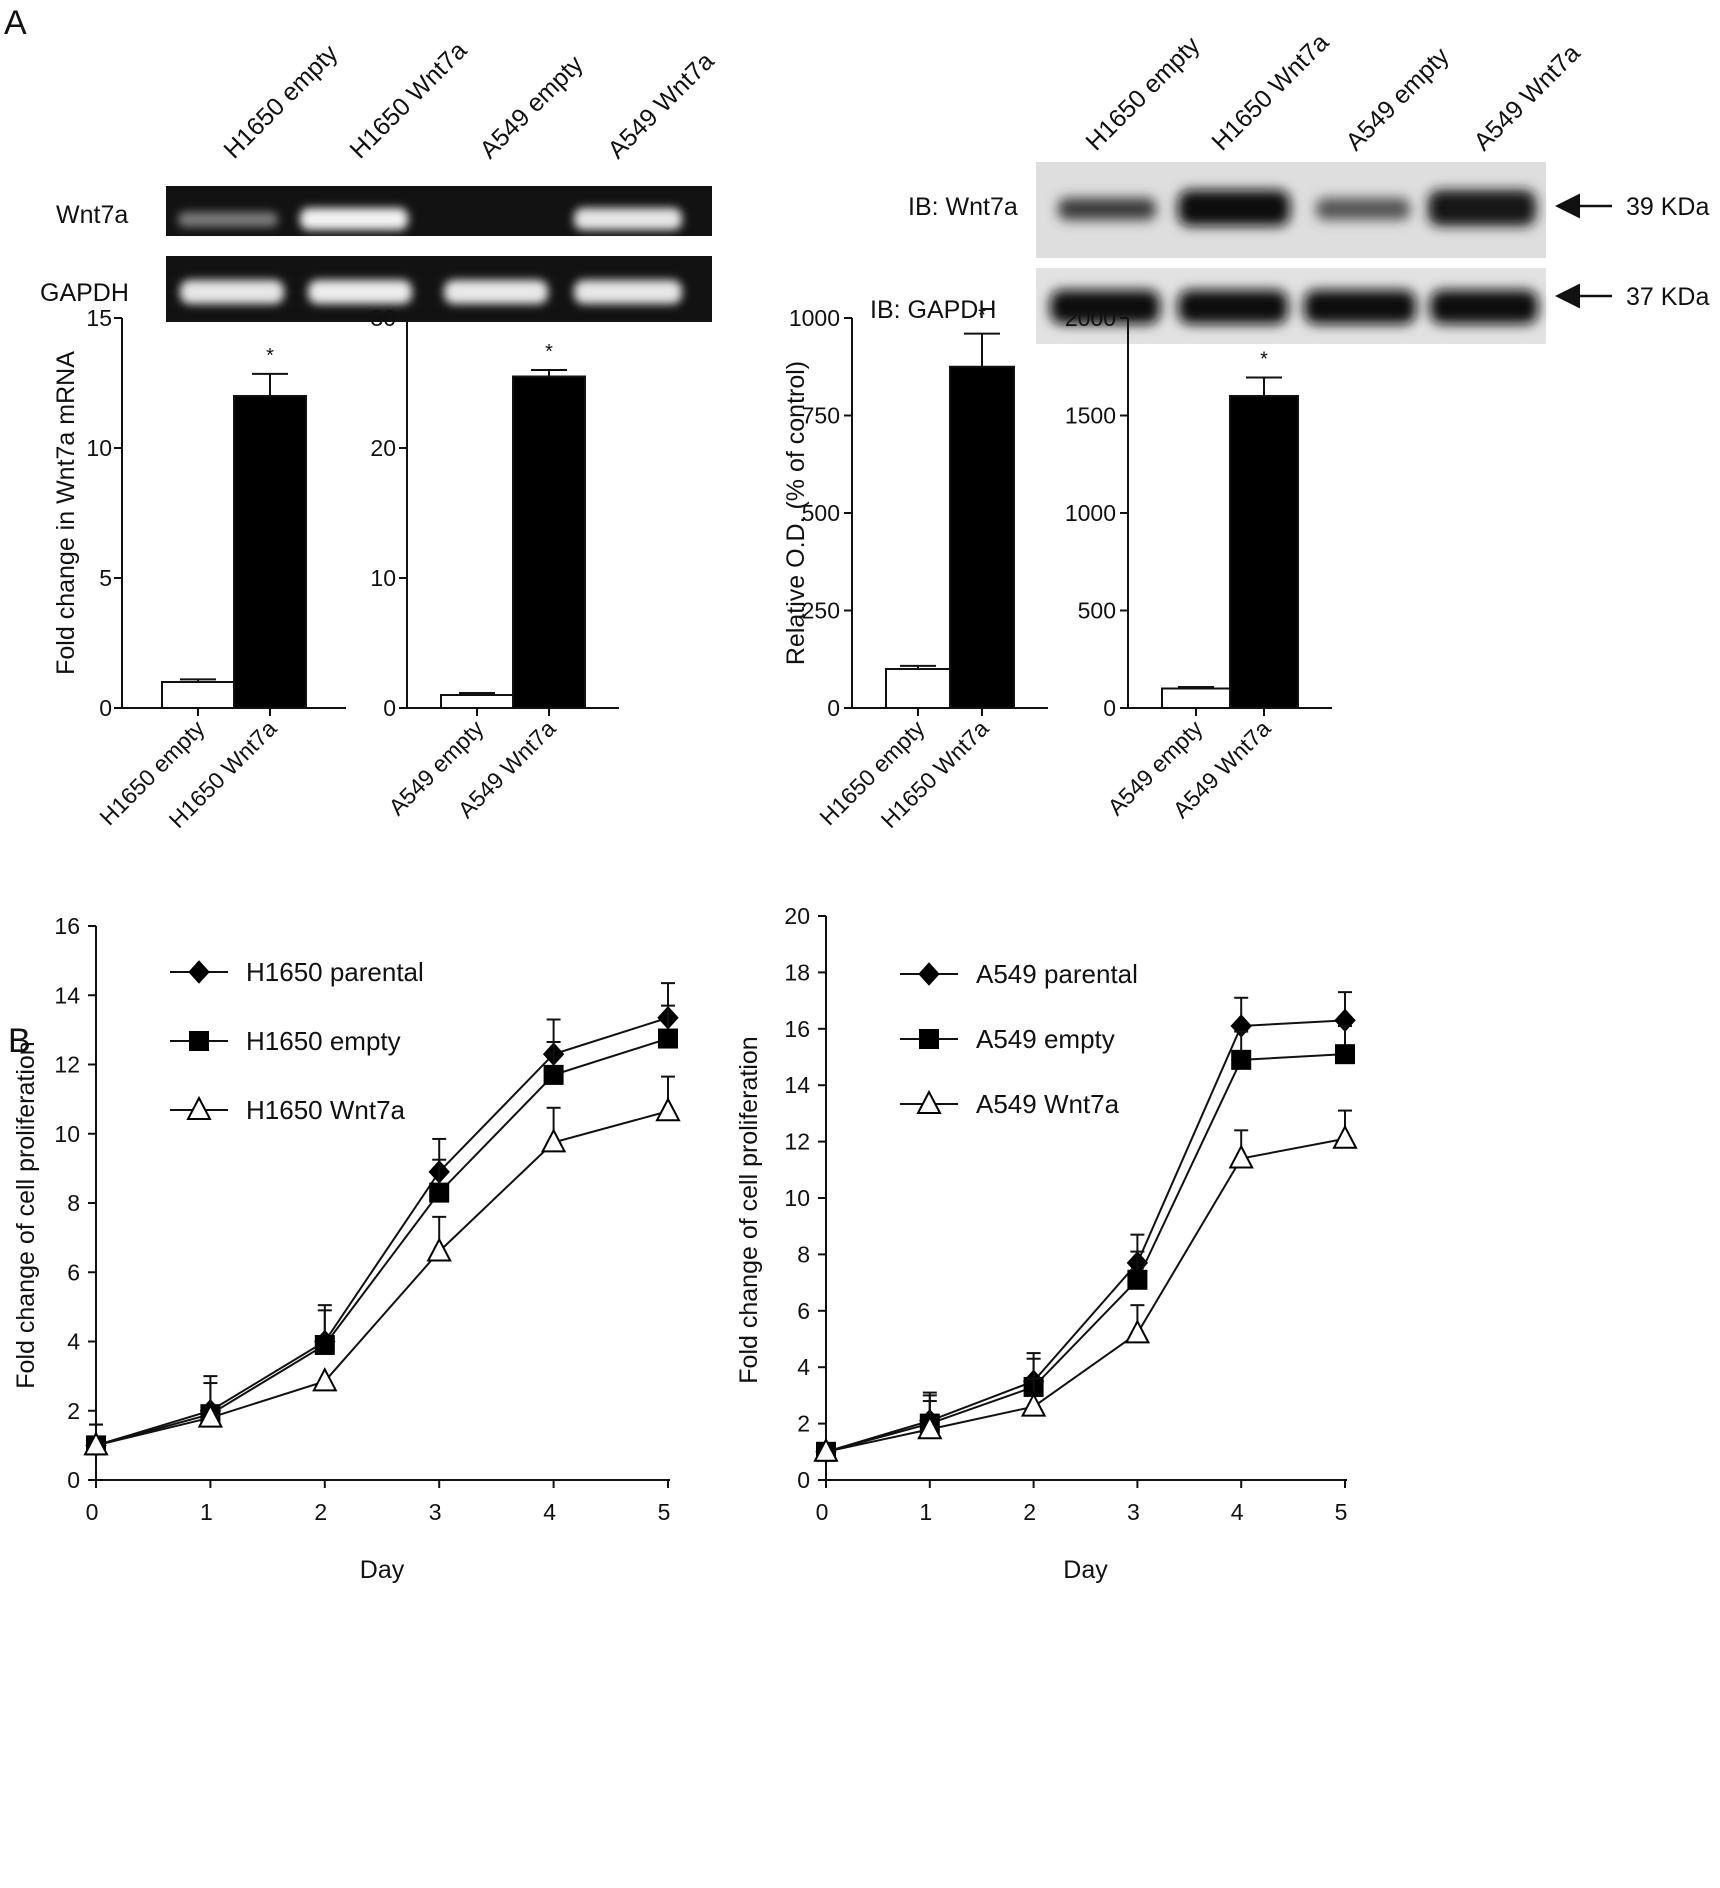  What do you see at coordinates (73, 1272) in the screenshot?
I see `y-tick-label: 6` at bounding box center [73, 1272].